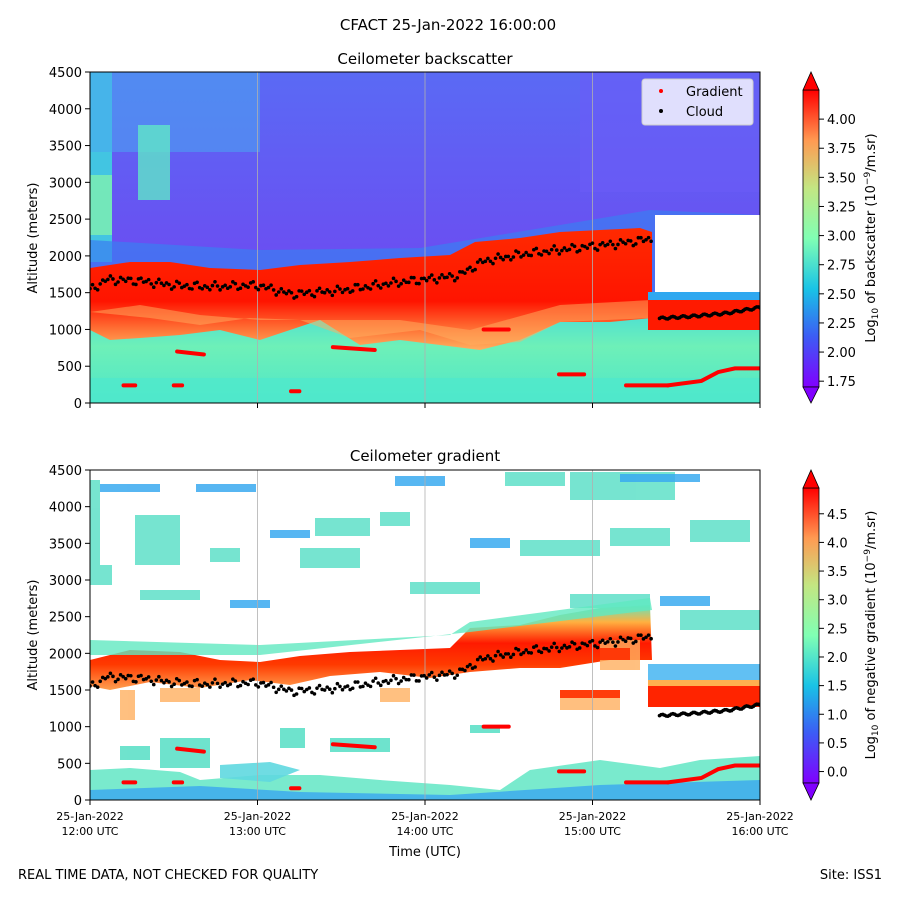 Image resolution: width=900 pixels, height=900 pixels. Describe the element at coordinates (841, 149) in the screenshot. I see `colorbar-tick-label: 3.75` at that location.